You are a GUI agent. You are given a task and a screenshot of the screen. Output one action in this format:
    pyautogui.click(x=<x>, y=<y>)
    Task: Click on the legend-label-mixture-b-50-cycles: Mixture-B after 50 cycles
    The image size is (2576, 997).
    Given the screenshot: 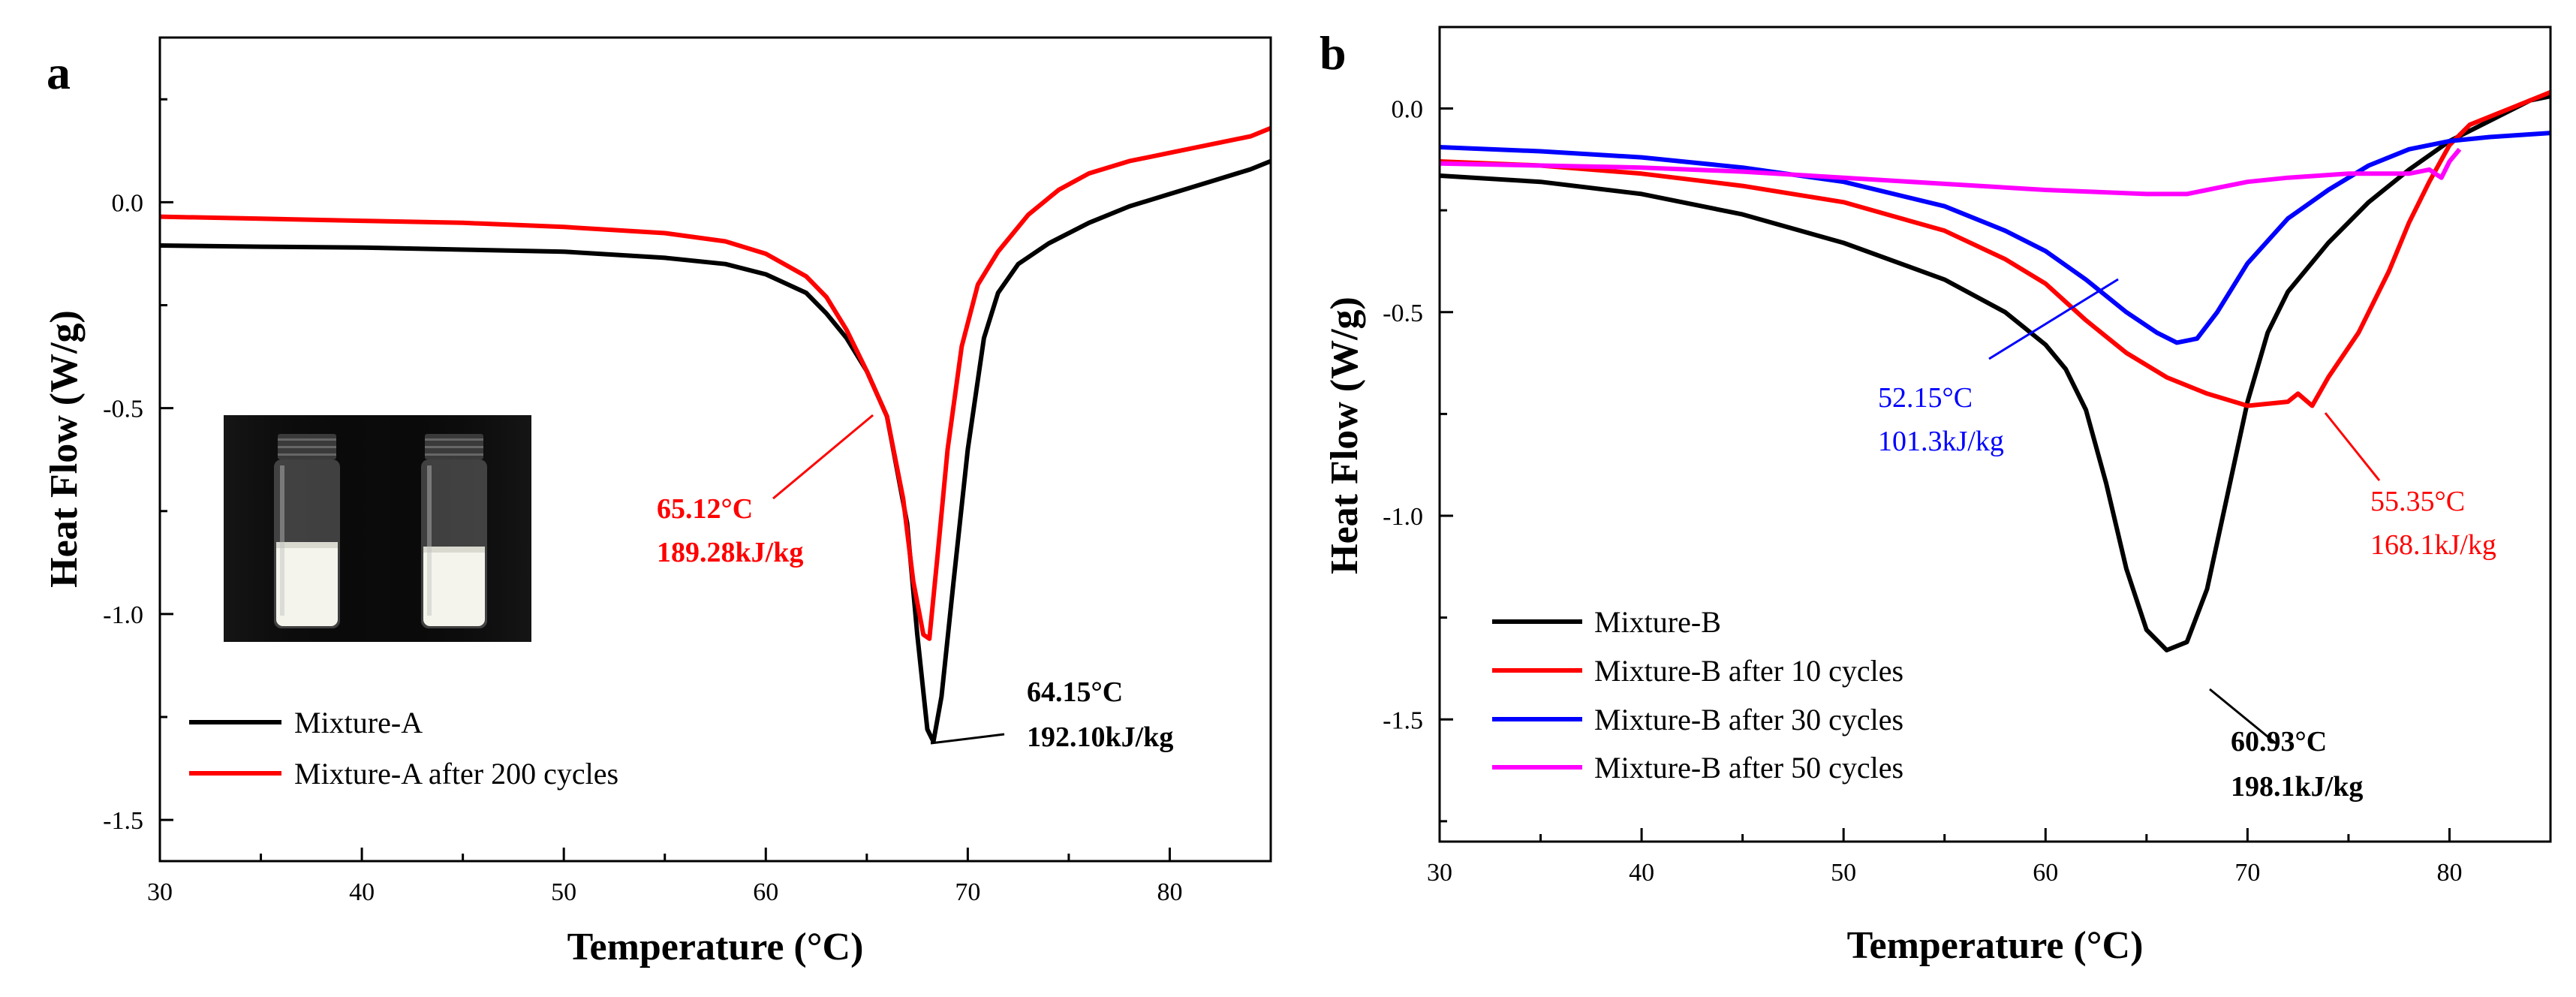 What is the action you would take?
    pyautogui.click(x=1748, y=768)
    